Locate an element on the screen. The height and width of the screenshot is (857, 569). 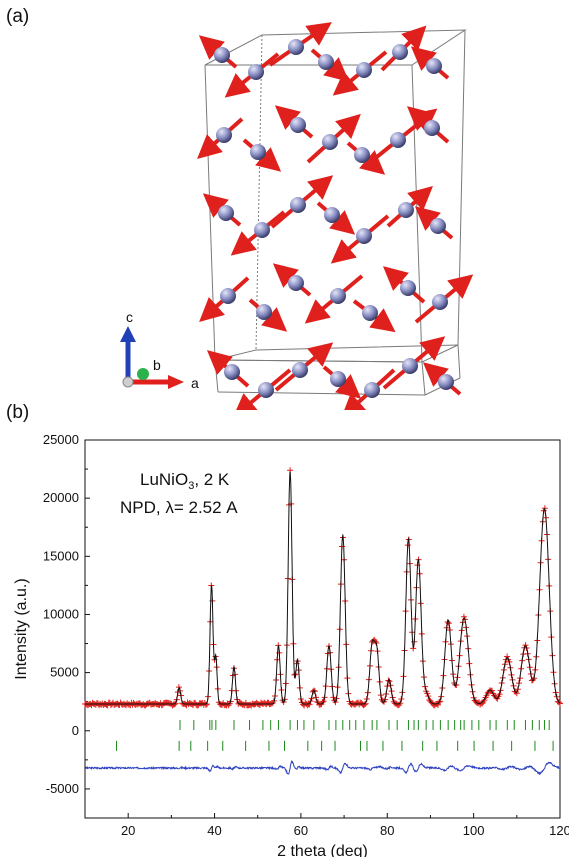
bragg-reflection-markers is located at coordinates (335, 735).